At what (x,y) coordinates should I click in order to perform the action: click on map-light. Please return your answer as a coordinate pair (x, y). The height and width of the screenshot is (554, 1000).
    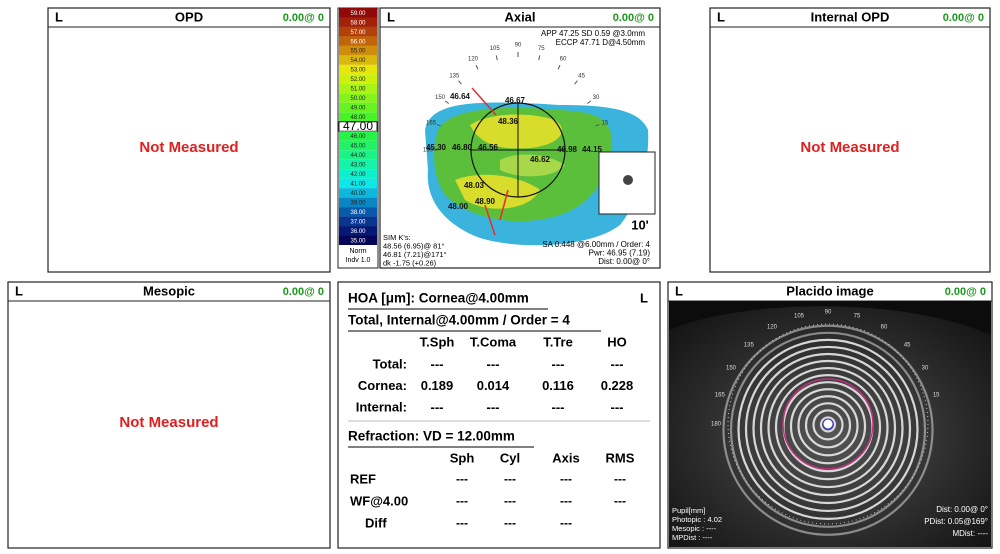
    Looking at the image, I should click on (532, 165).